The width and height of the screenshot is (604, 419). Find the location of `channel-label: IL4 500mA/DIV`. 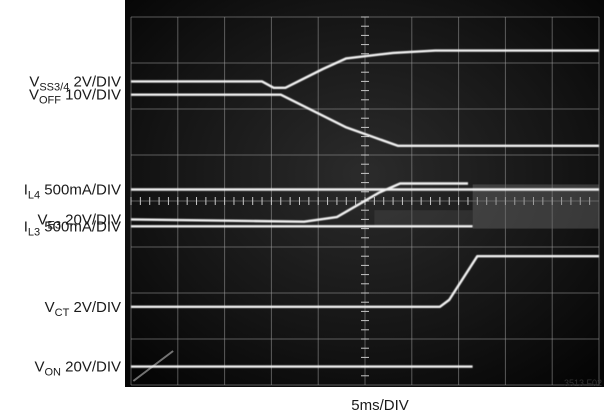

channel-label: IL4 500mA/DIV is located at coordinates (72, 192).